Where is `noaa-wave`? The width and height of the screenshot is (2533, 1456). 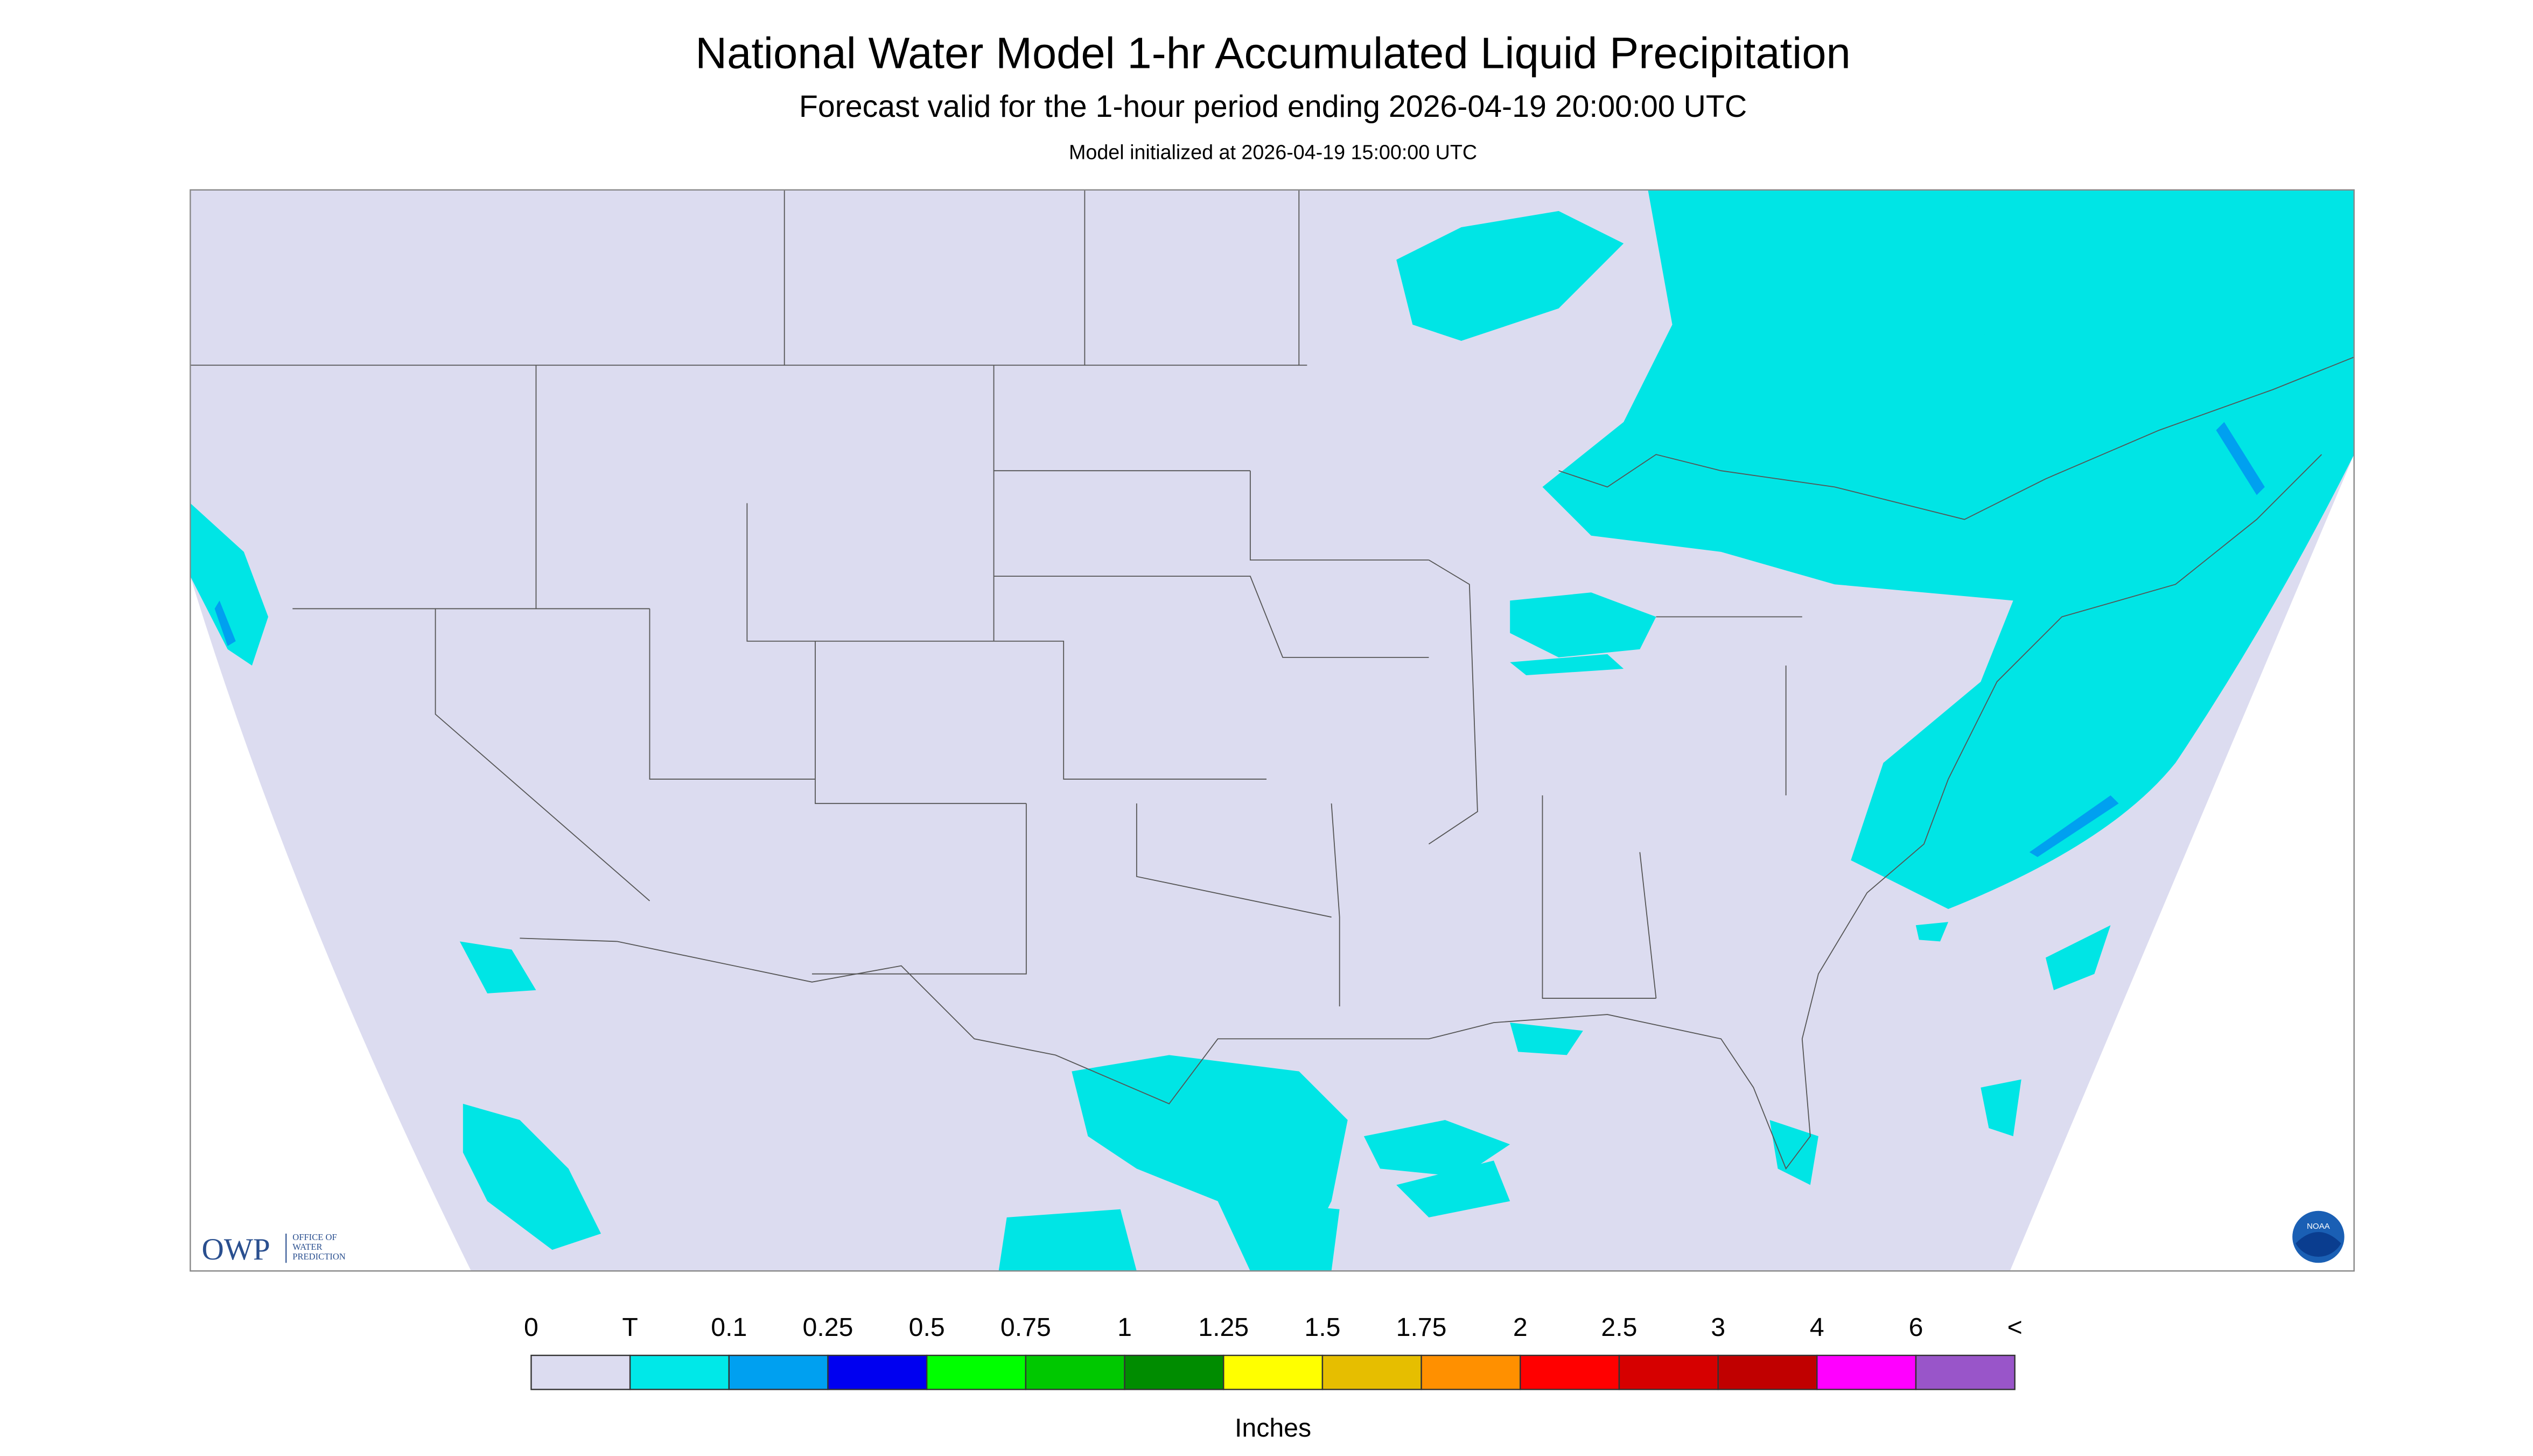
noaa-wave is located at coordinates (2318, 1244).